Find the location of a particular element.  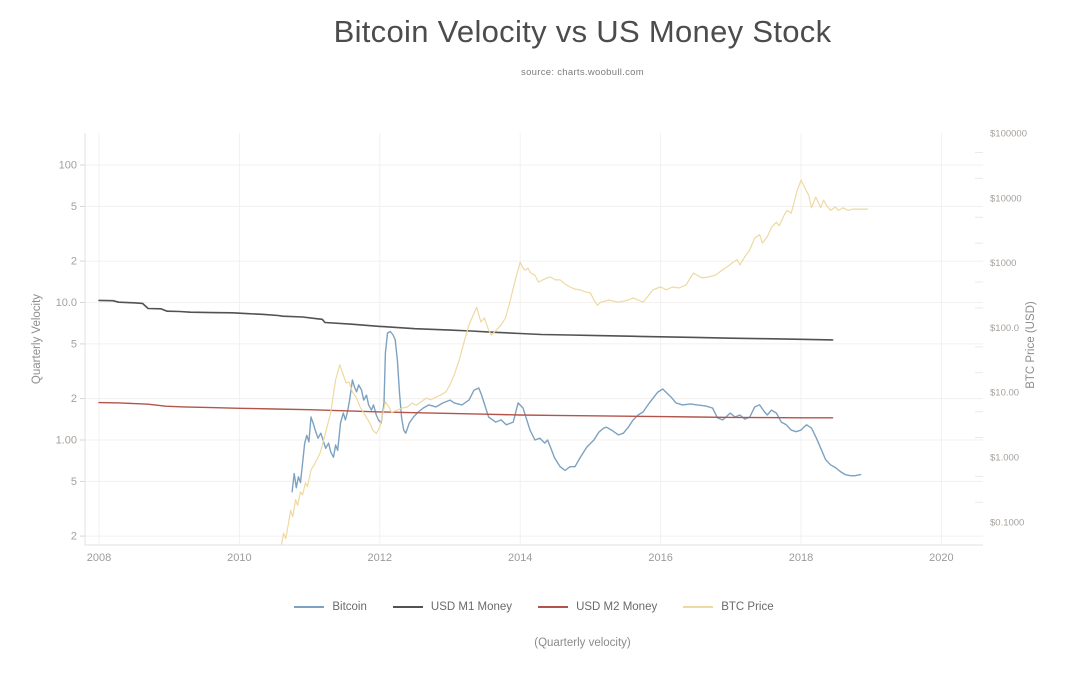

legend-label-bitcoin: Bitcoin is located at coordinates (349, 607).